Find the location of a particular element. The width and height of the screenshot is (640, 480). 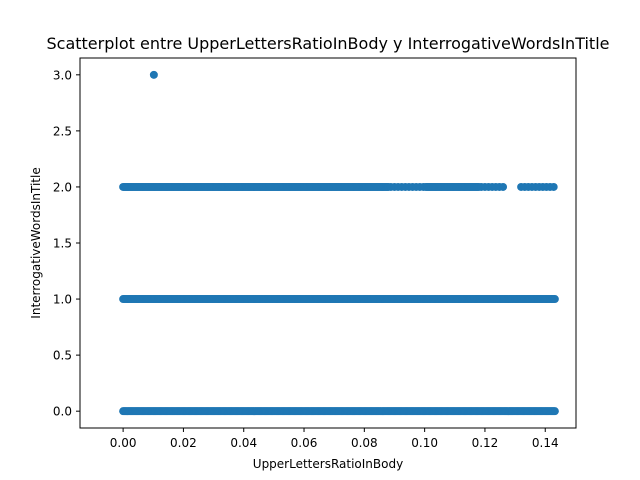

y-tick-label: 0.5 is located at coordinates (62, 356).